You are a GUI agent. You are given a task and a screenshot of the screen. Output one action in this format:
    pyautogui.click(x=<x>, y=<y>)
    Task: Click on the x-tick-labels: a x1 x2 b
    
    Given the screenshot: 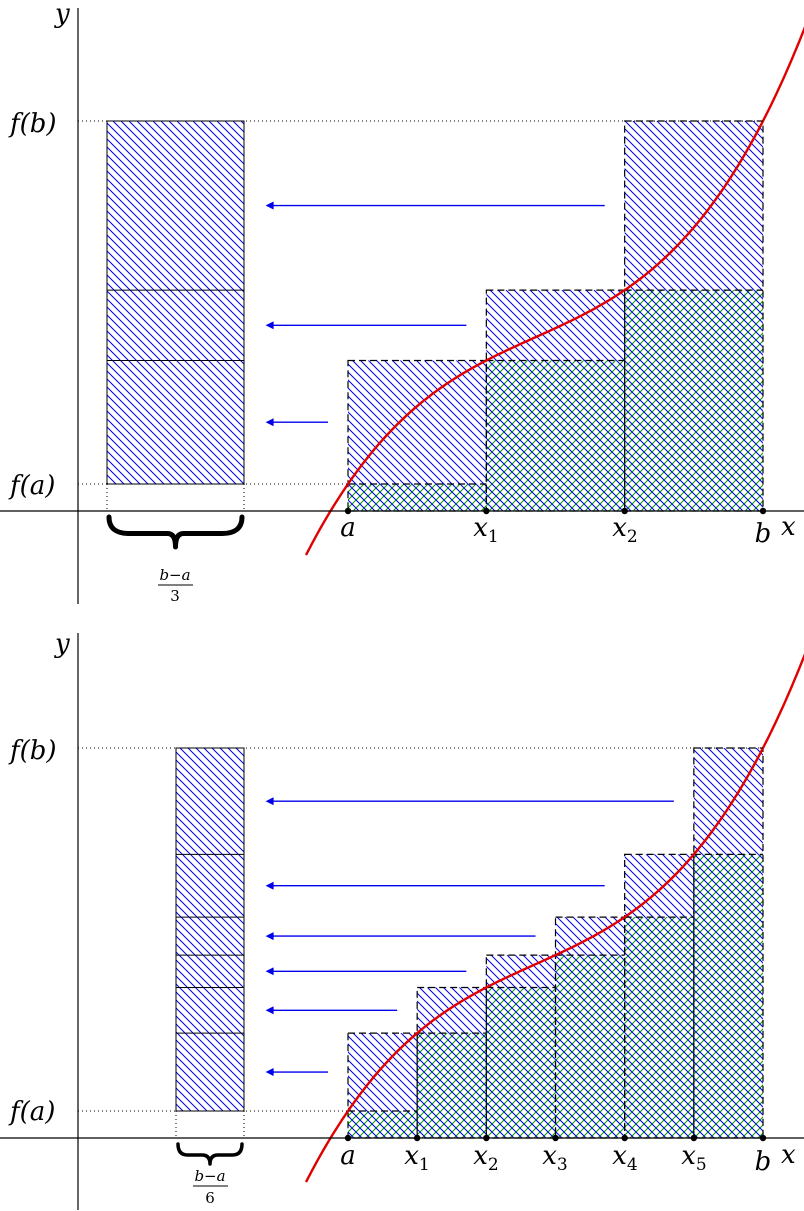 What is the action you would take?
    pyautogui.click(x=555, y=531)
    